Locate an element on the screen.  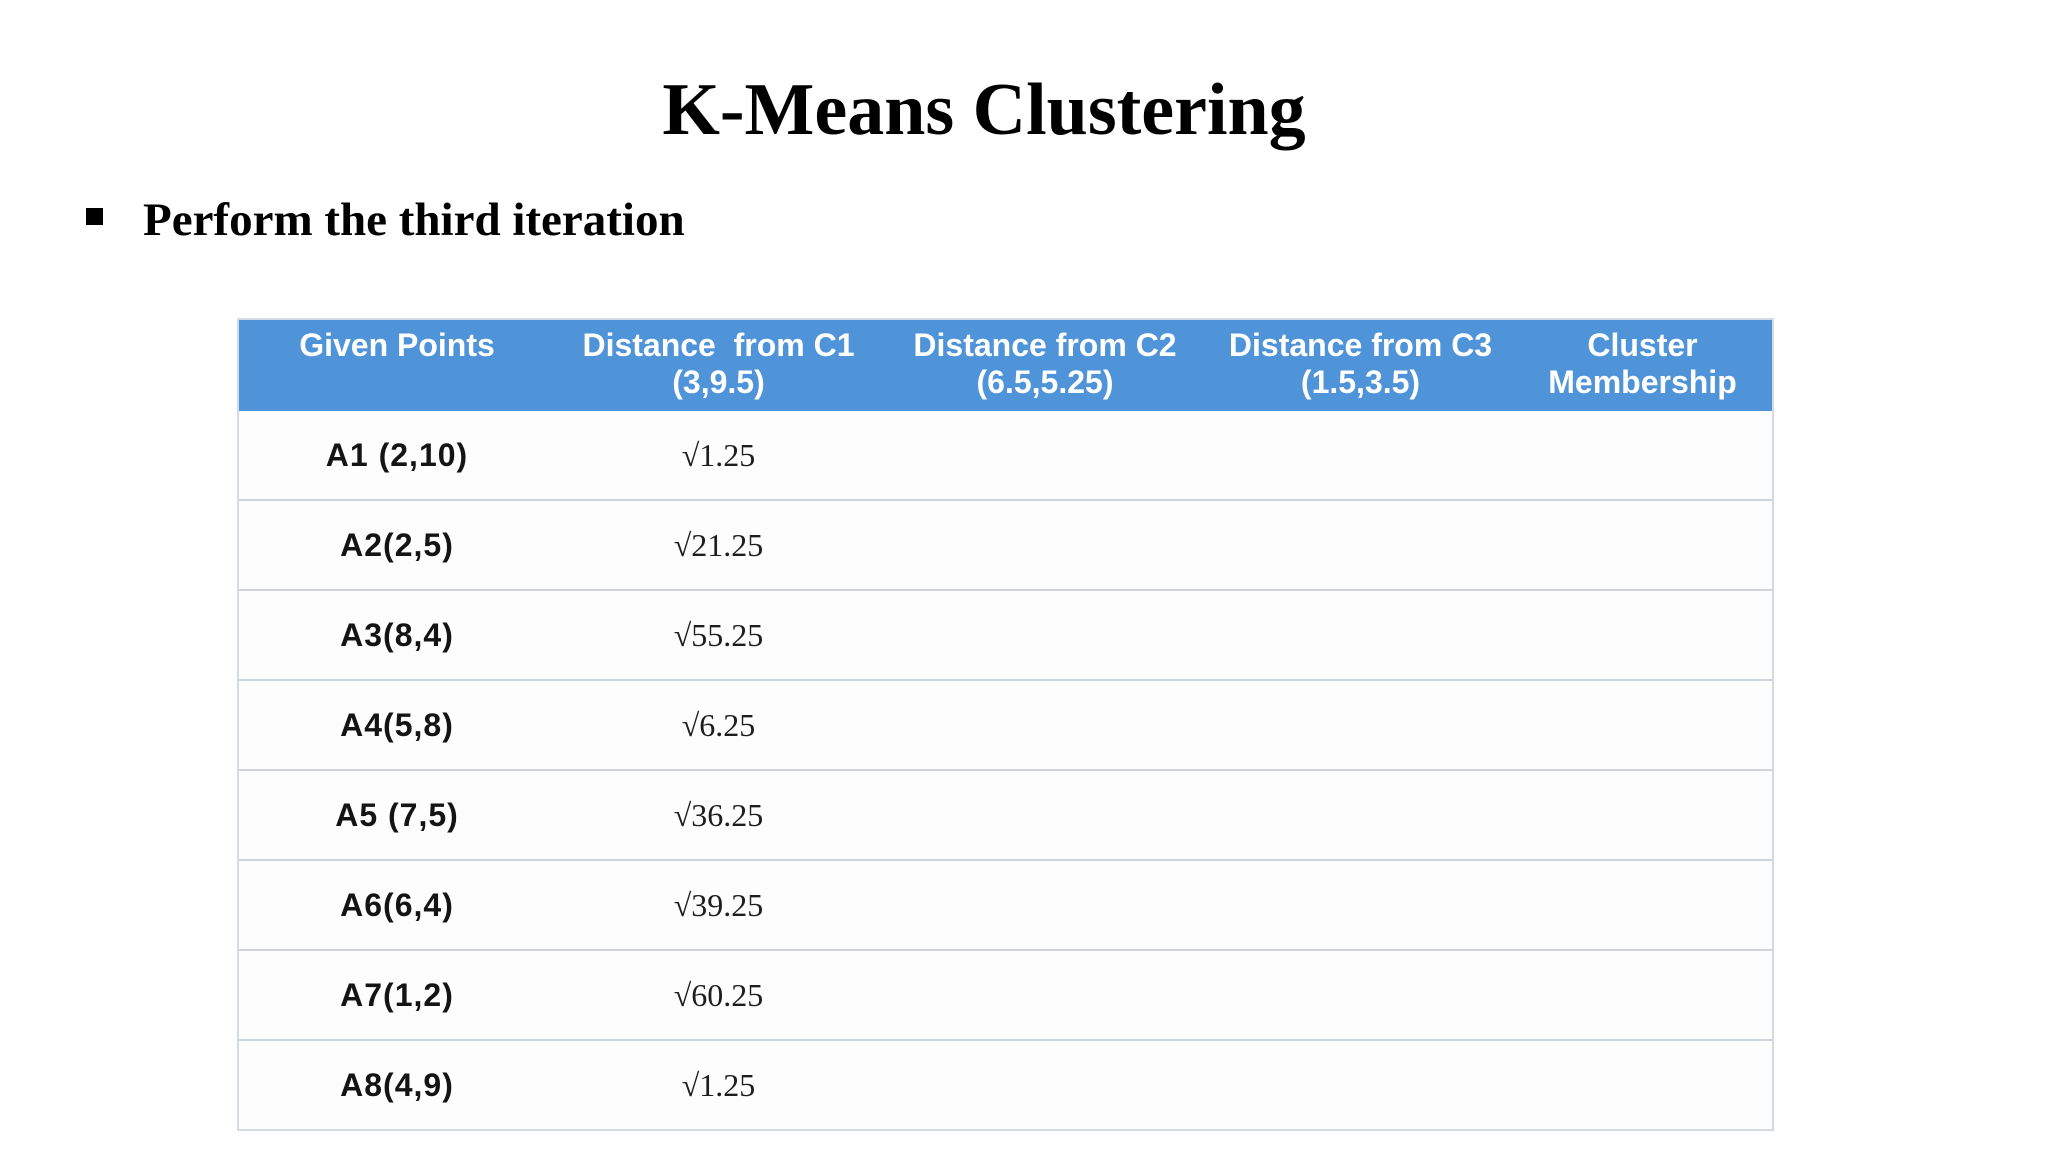
header-line1: Distance from C2 is located at coordinates (1045, 345).